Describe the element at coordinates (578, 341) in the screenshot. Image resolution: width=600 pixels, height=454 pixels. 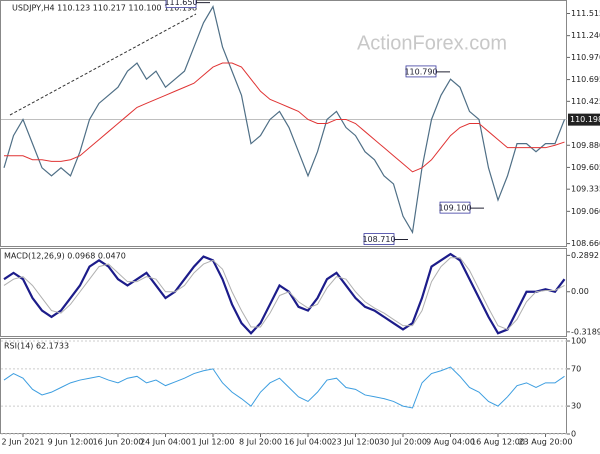
I see `y-tick-label: 100` at that location.